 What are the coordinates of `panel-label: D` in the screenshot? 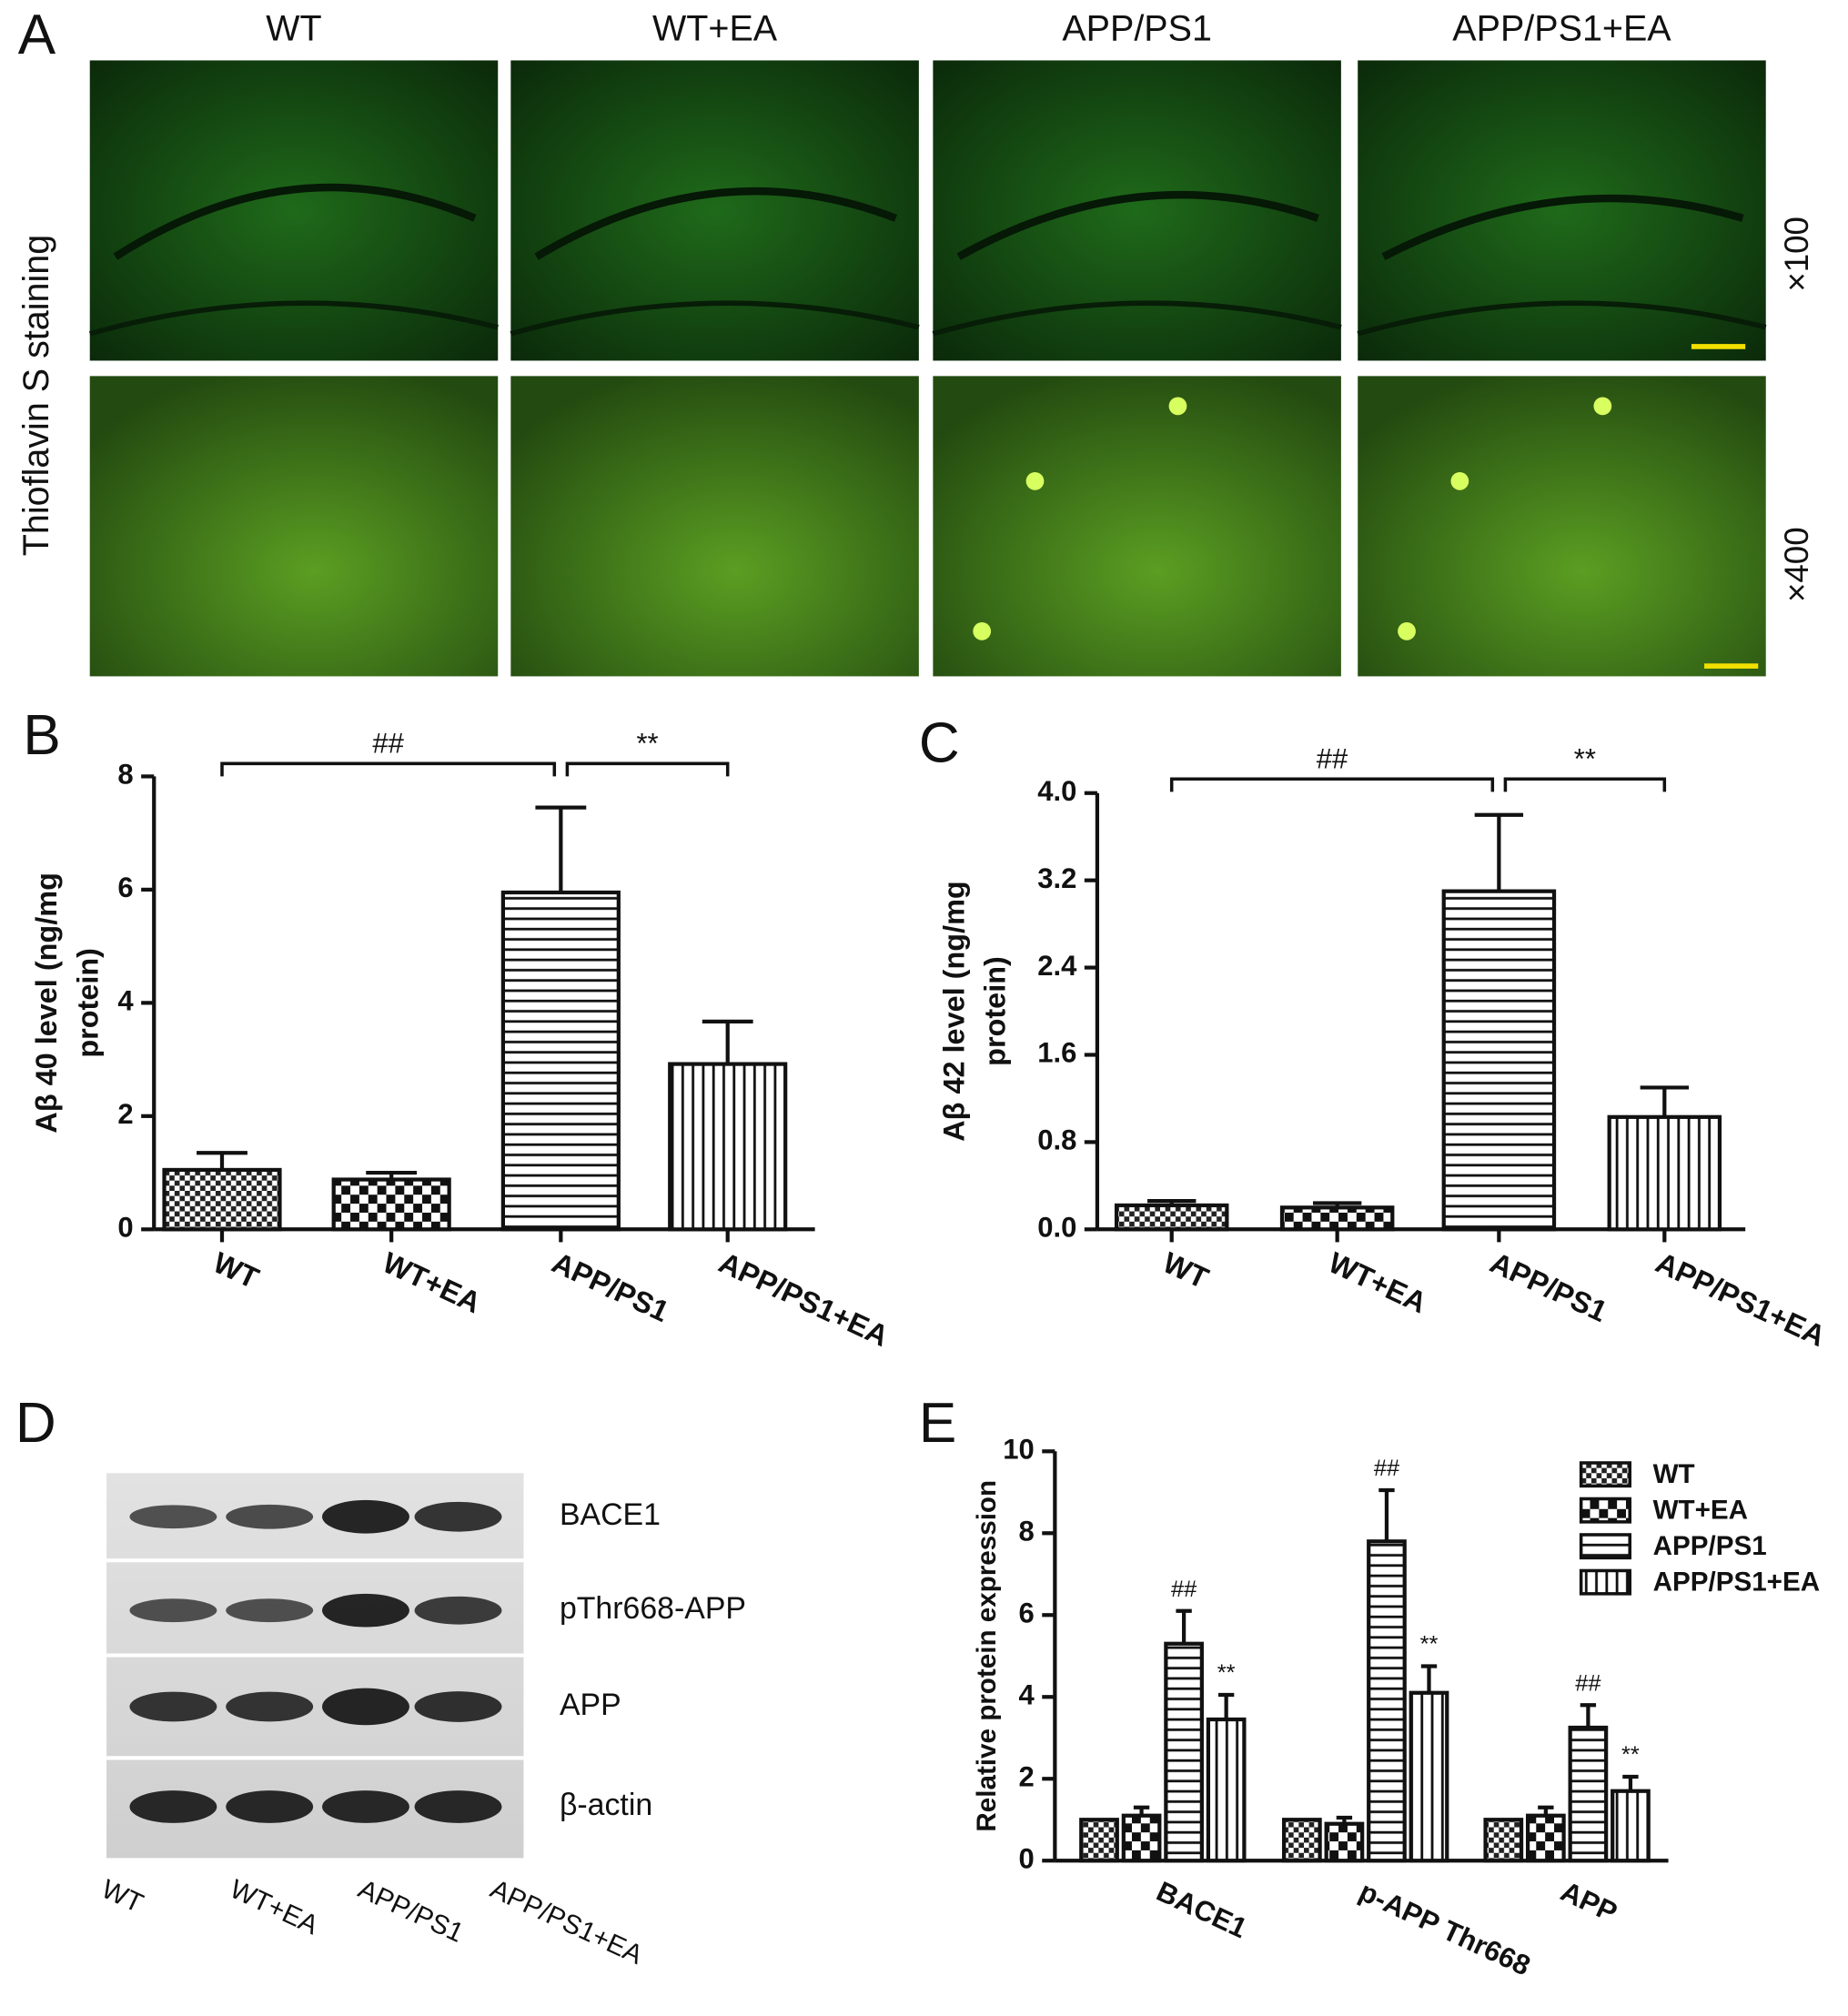 It's located at (35, 1424).